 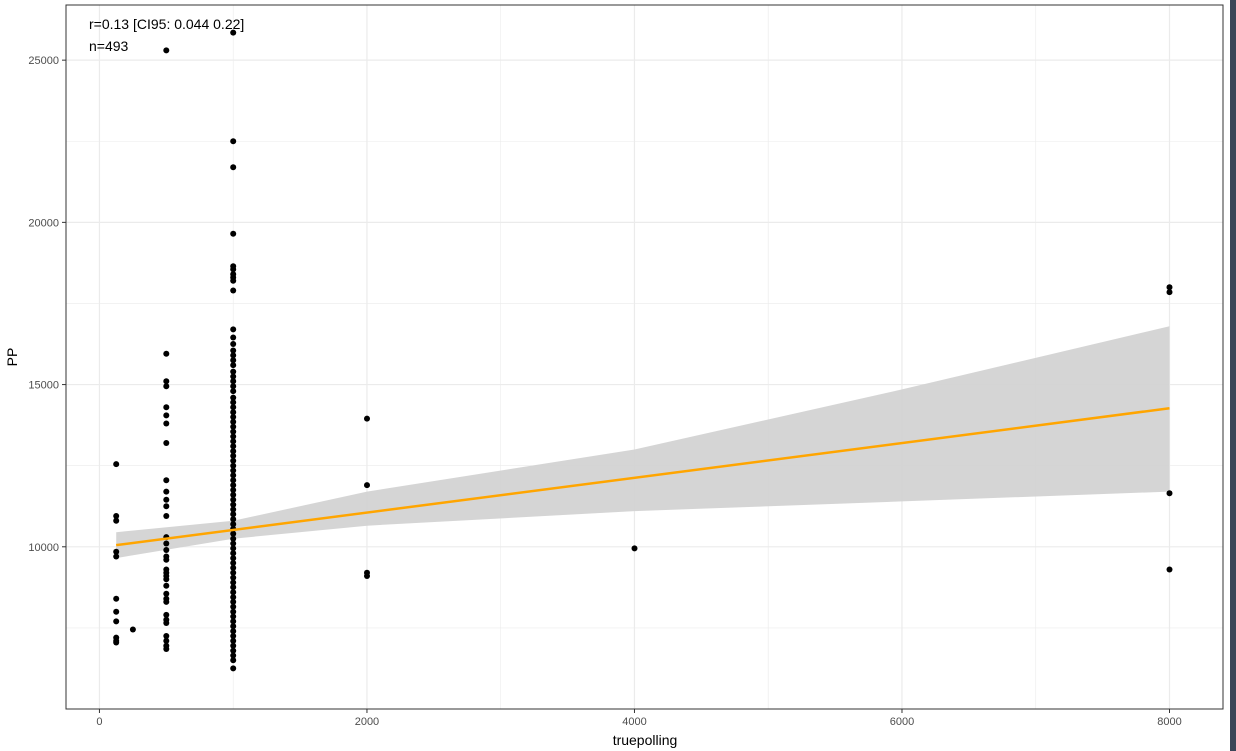 I want to click on y-tick-label: 15000, so click(x=43, y=386).